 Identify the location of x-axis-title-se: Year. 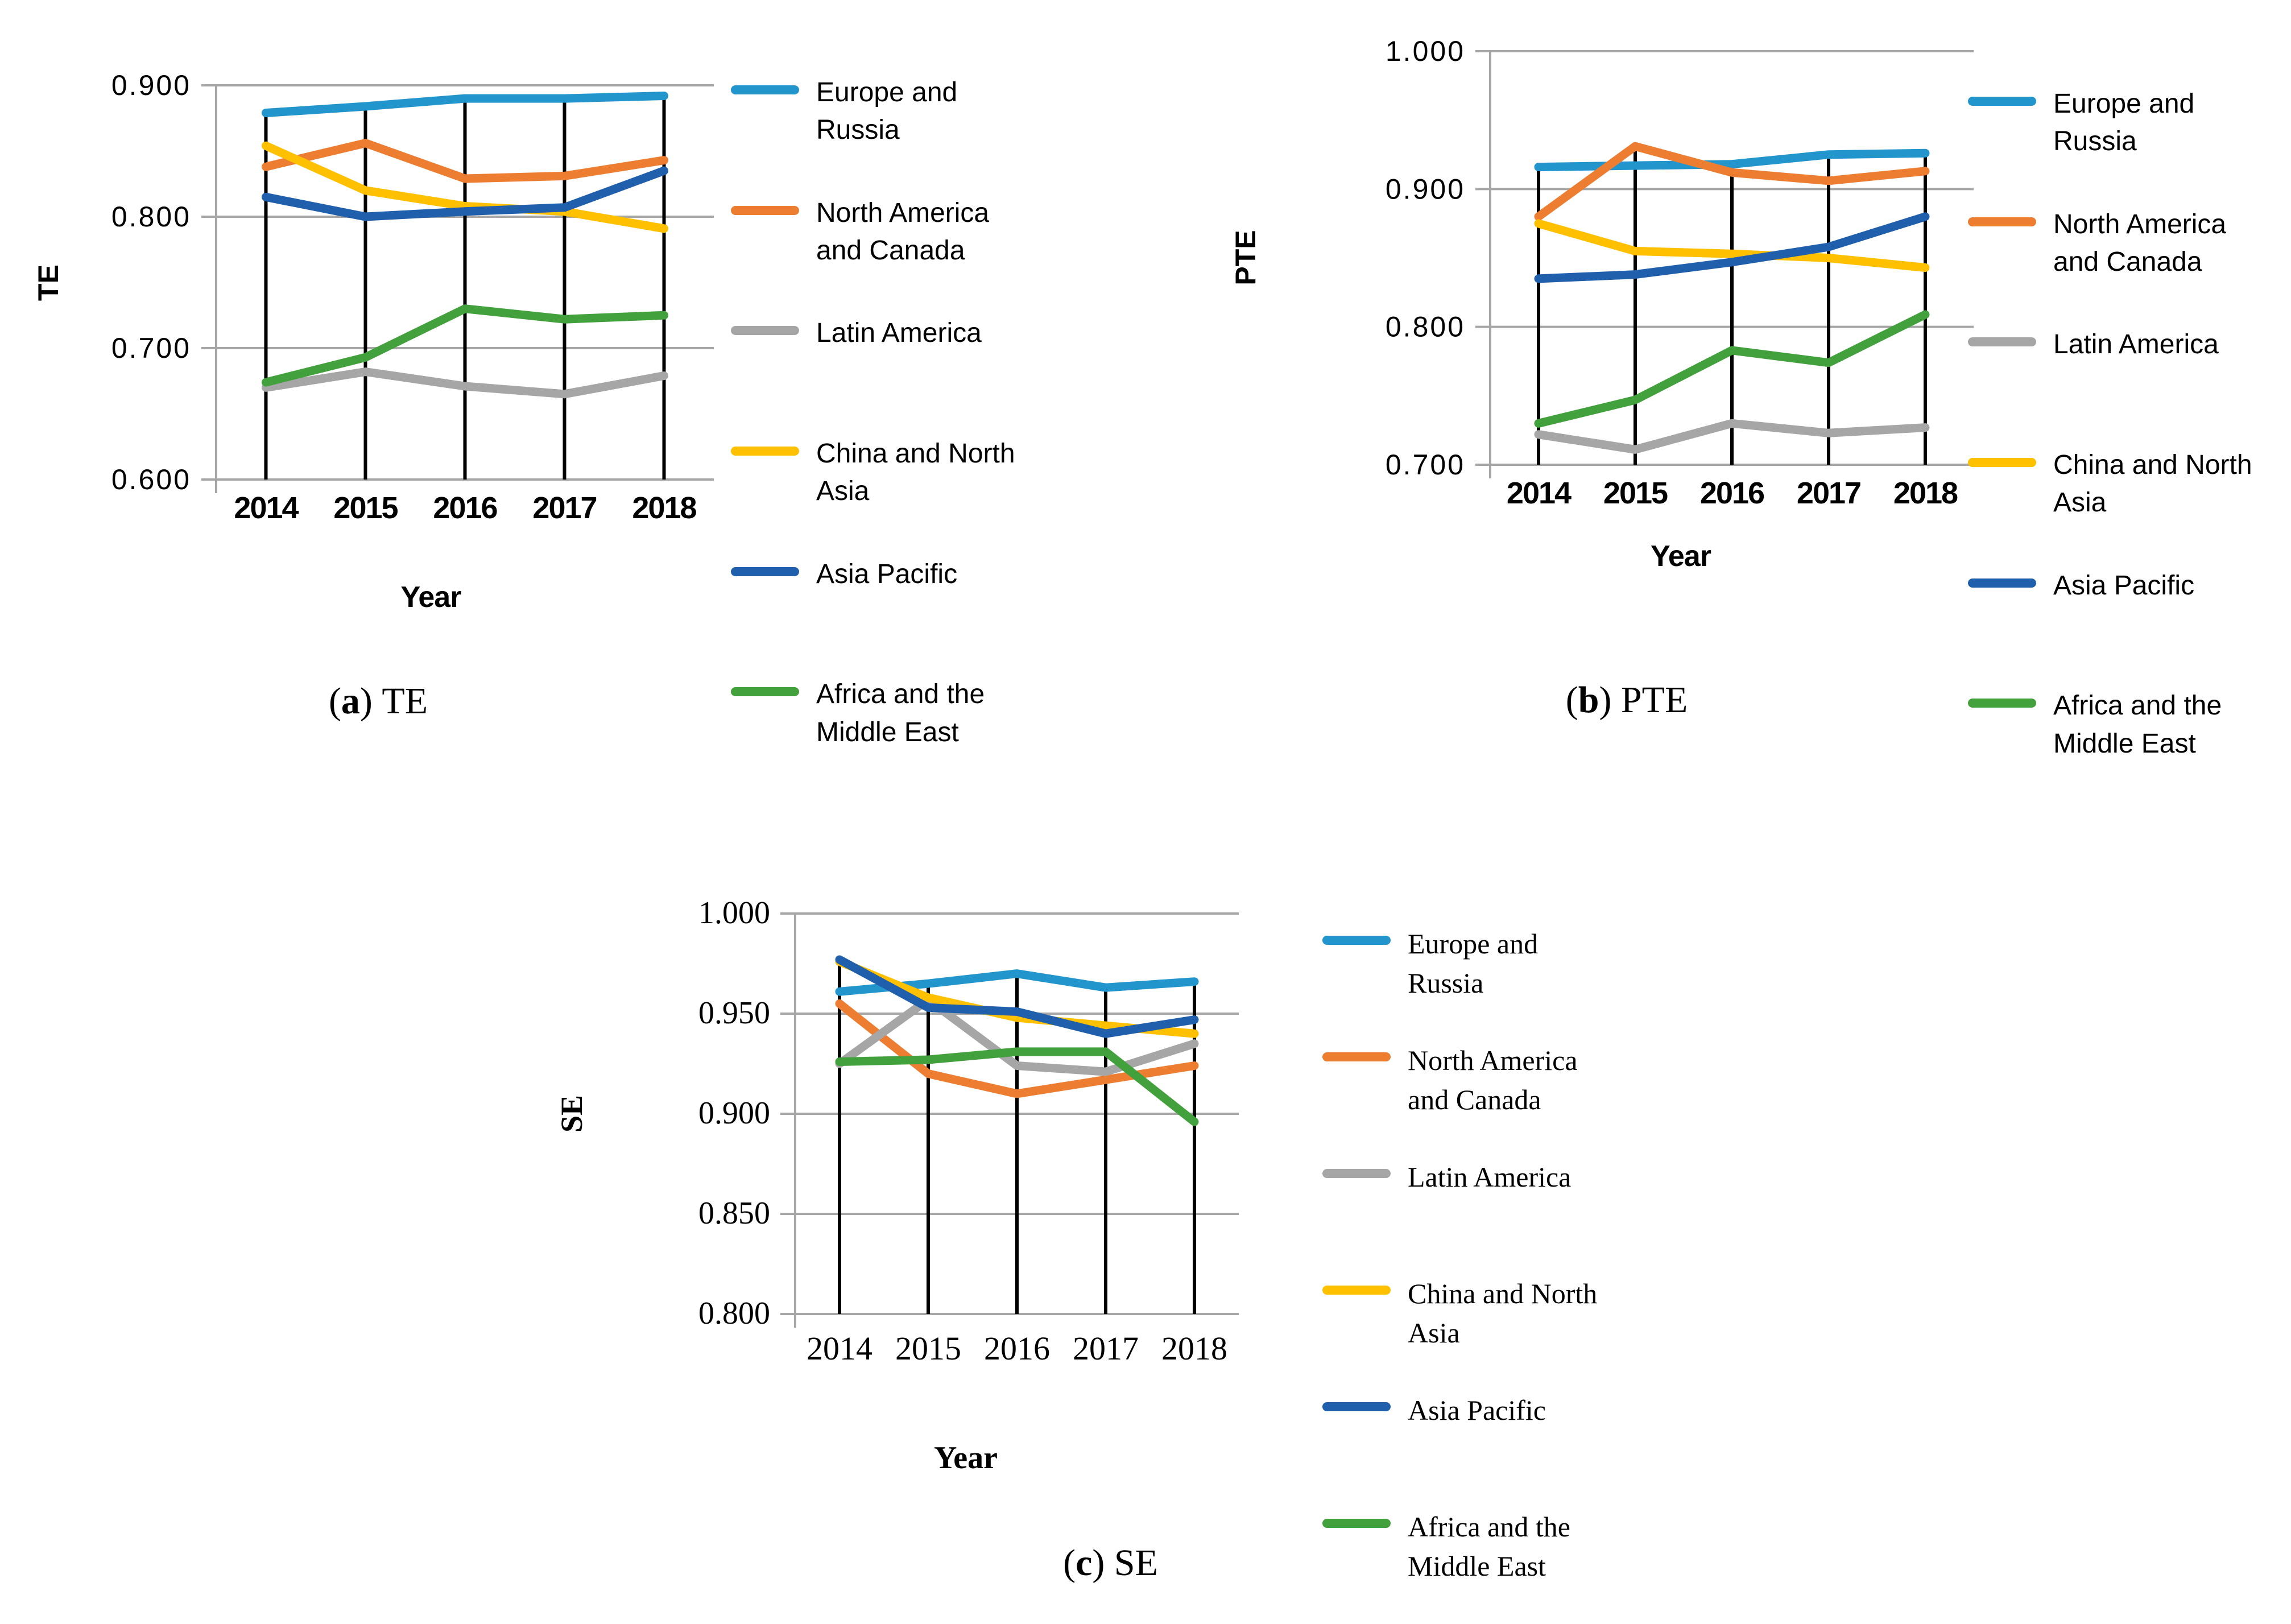
(966, 1458).